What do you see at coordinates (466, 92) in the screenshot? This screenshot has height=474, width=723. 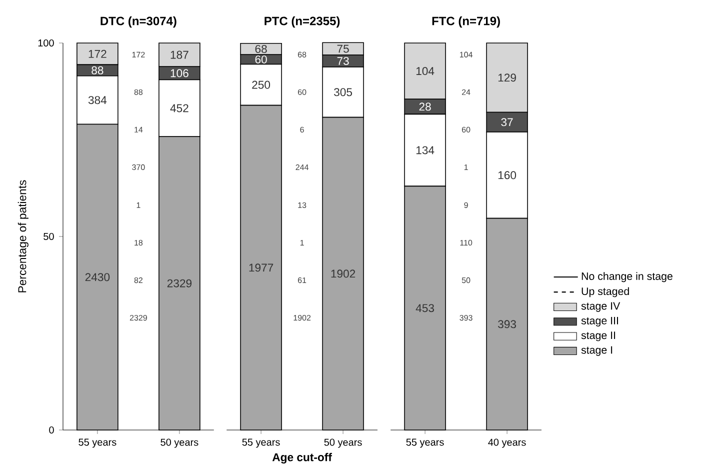 I see `annotation: 24` at bounding box center [466, 92].